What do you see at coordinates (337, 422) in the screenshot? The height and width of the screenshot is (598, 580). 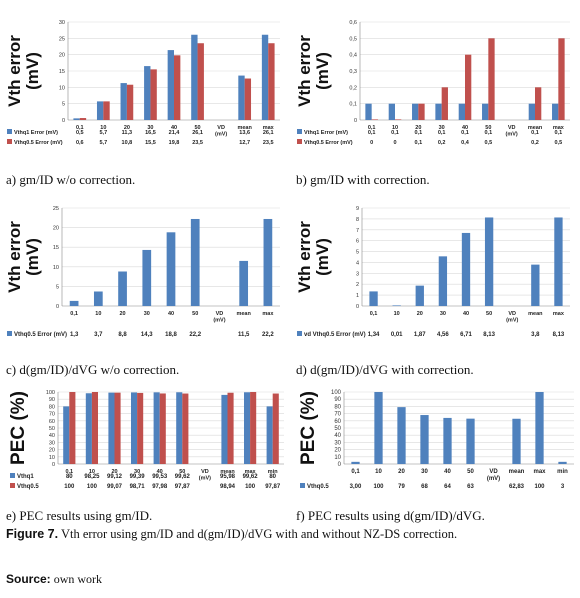 I see `y-tick-label: 60` at bounding box center [337, 422].